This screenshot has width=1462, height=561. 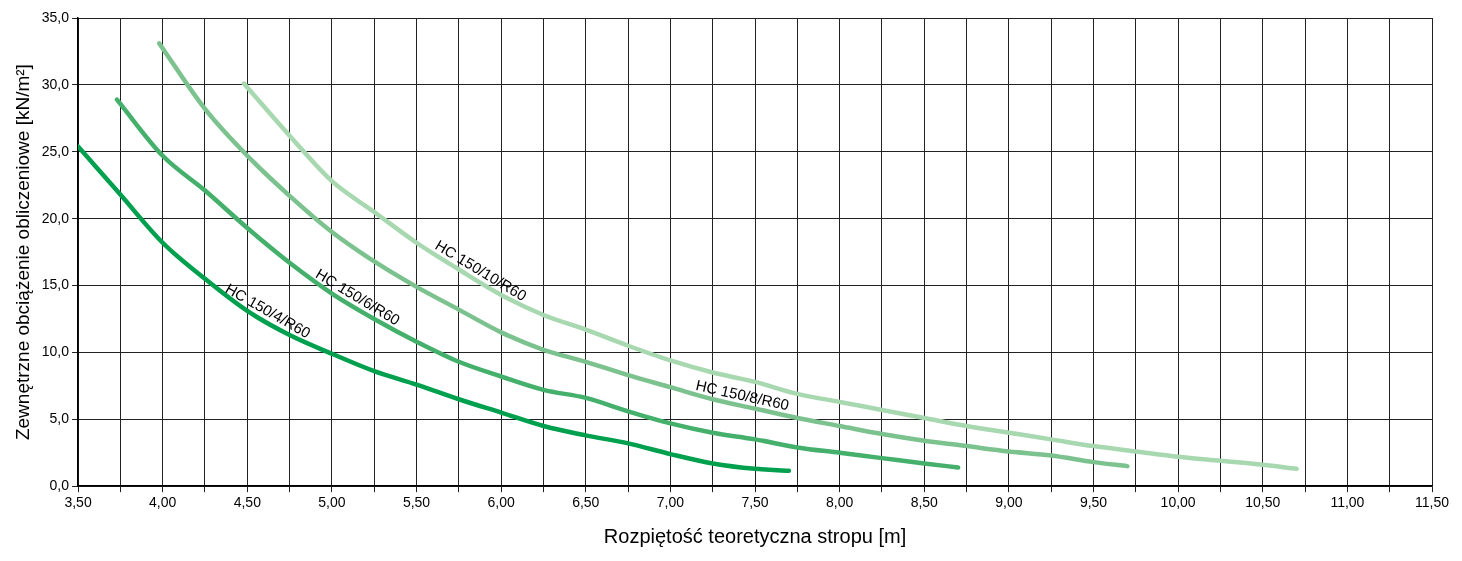 What do you see at coordinates (1347, 502) in the screenshot?
I see `x-tick-label: 11,00` at bounding box center [1347, 502].